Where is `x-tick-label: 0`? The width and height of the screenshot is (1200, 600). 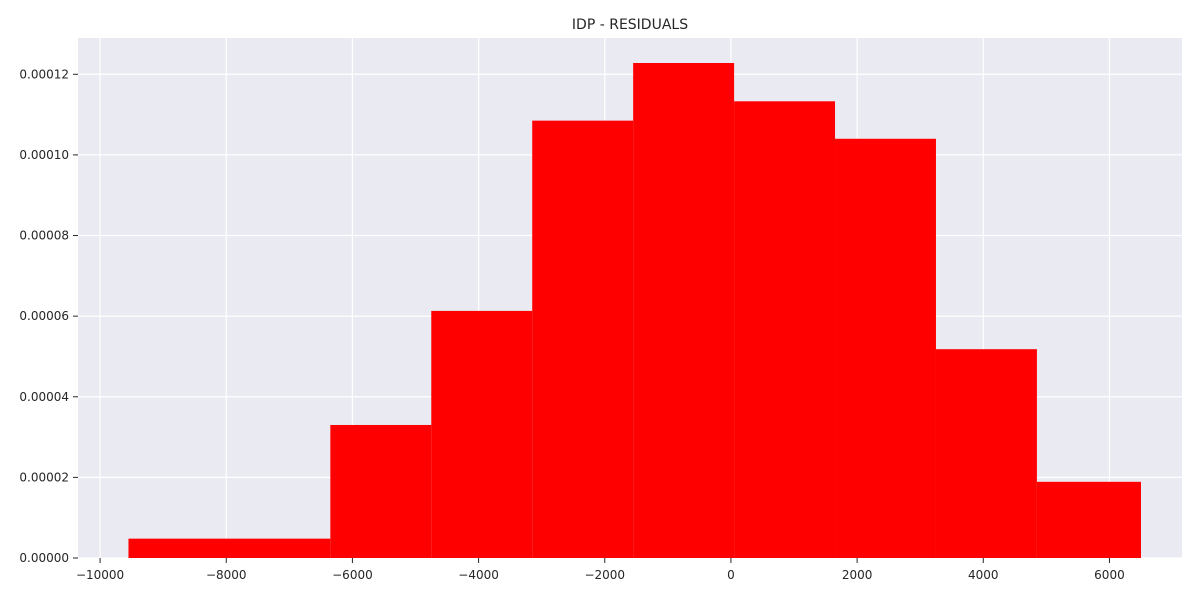 x-tick-label: 0 is located at coordinates (731, 575).